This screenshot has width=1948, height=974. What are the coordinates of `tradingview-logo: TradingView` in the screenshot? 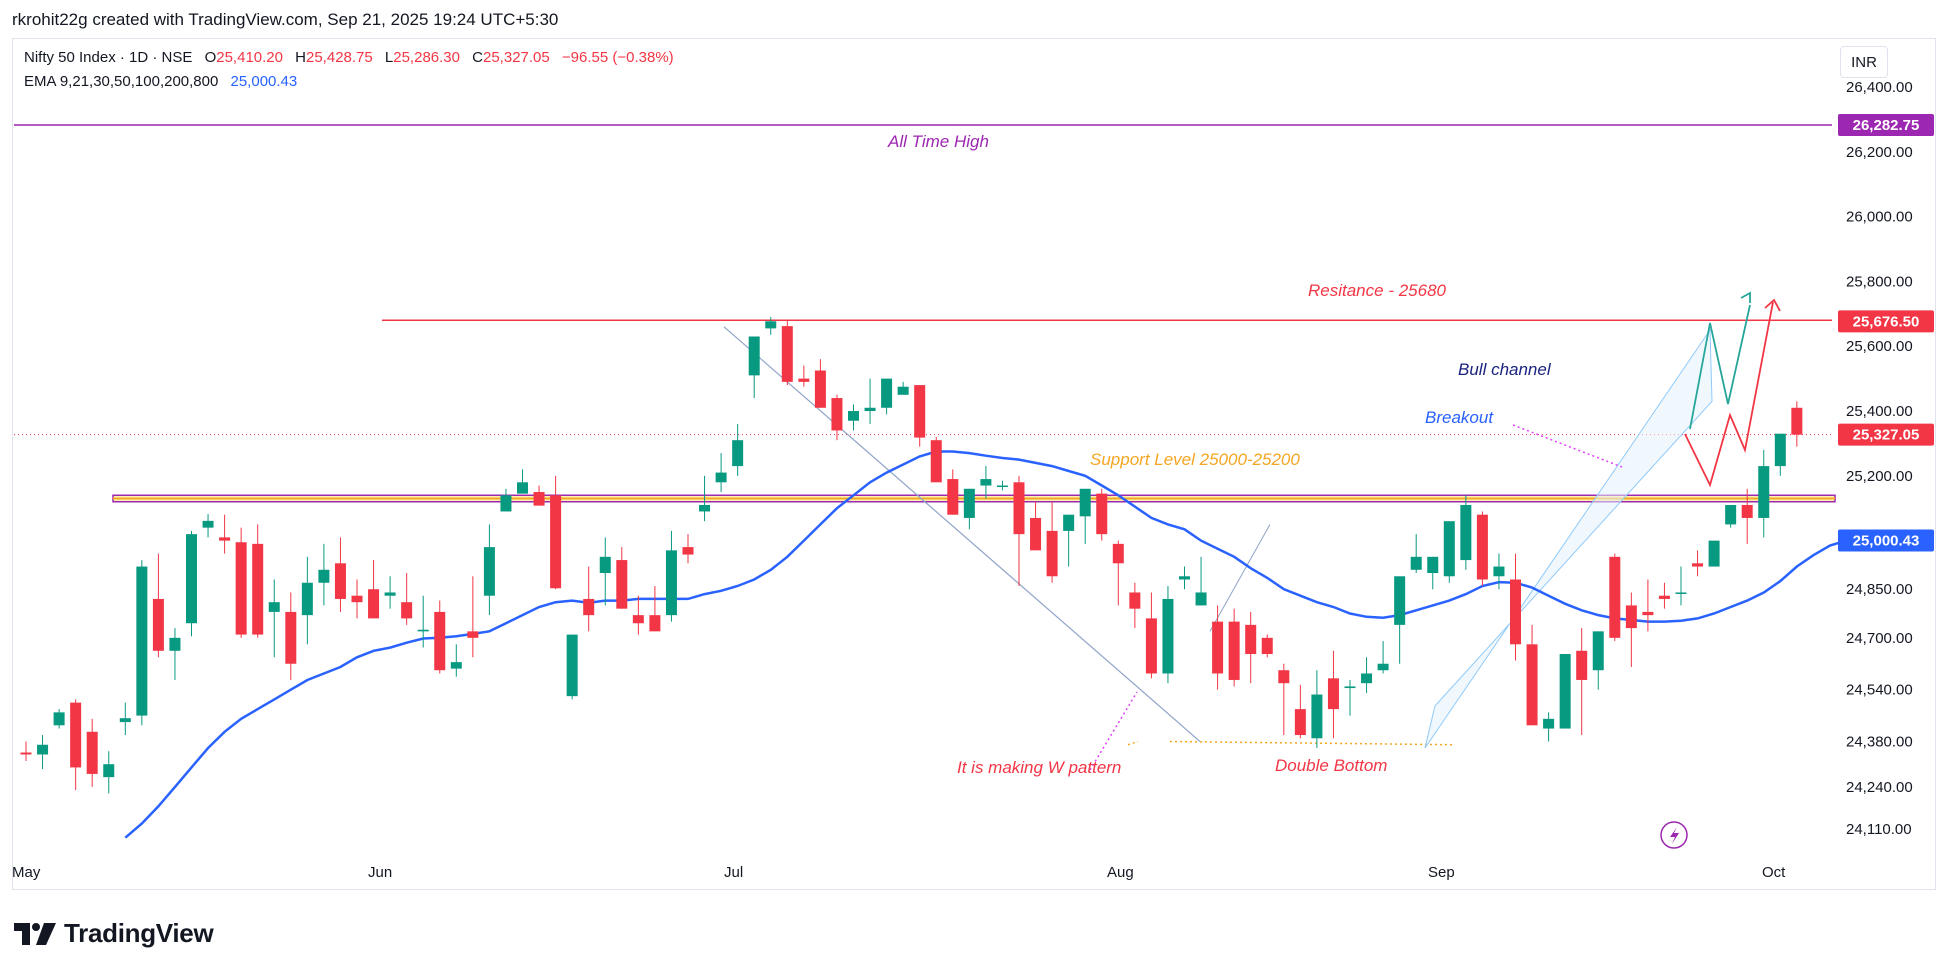 It's located at (114, 933).